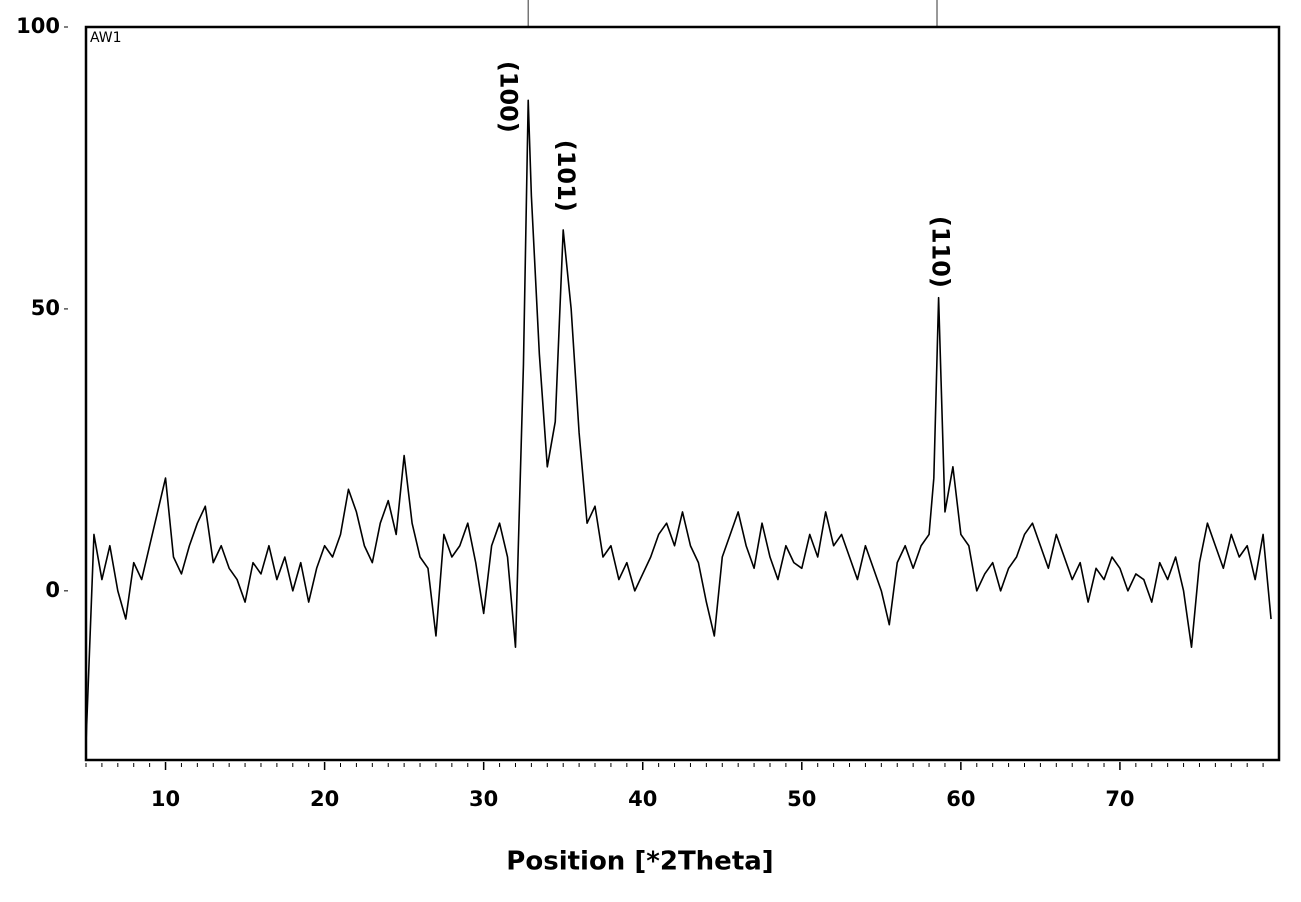 The height and width of the screenshot is (902, 1301). Describe the element at coordinates (483, 799) in the screenshot. I see `x-tick-label: 30` at that location.